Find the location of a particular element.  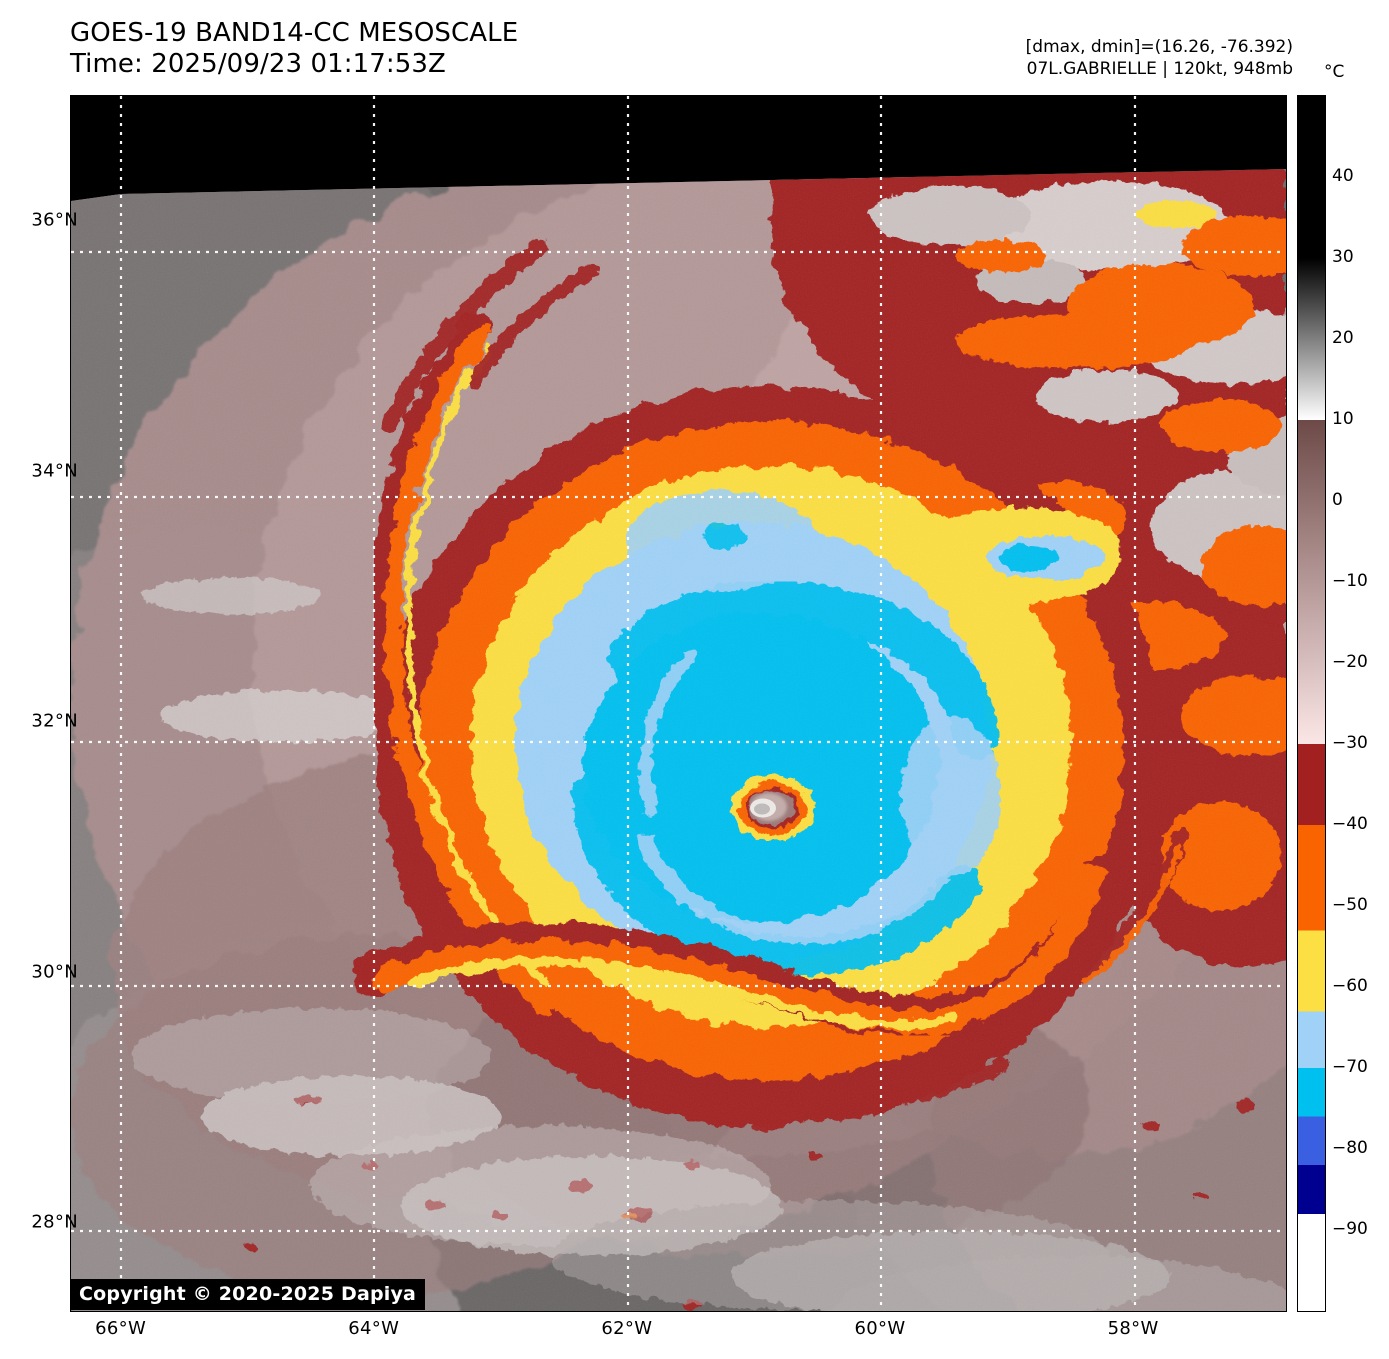

colorbar-tick-label: 20 is located at coordinates (1343, 338).